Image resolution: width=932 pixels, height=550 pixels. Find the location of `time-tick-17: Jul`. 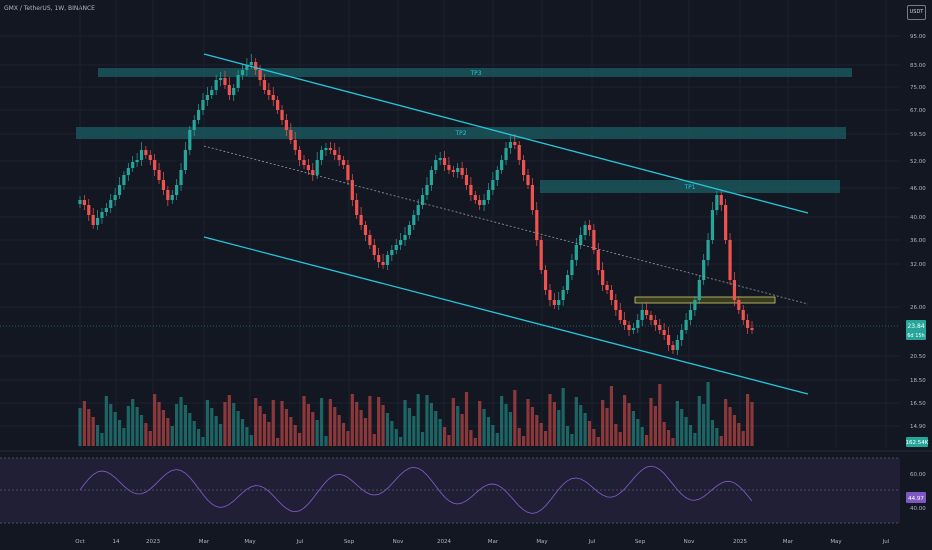

time-tick-17: Jul is located at coordinates (886, 542).